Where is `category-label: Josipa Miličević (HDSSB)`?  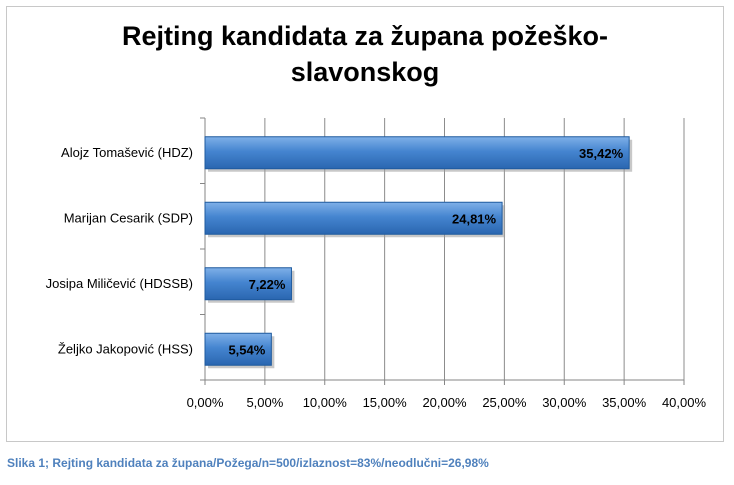
category-label: Josipa Miličević (HDSSB) is located at coordinates (119, 283).